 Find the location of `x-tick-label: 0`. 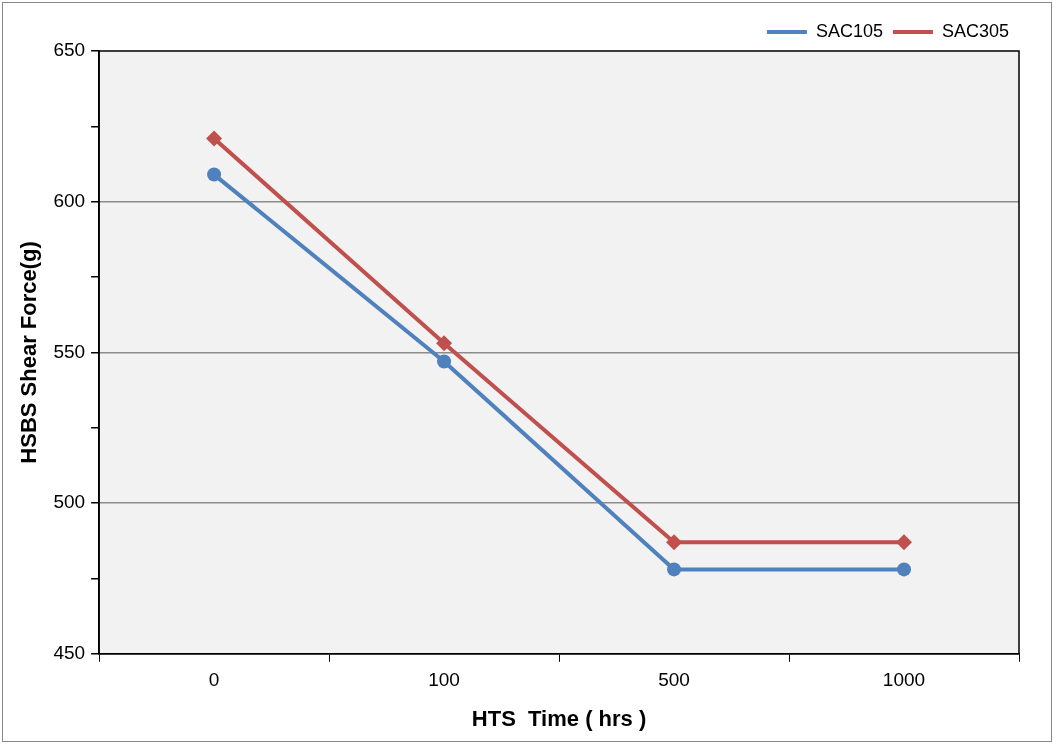

x-tick-label: 0 is located at coordinates (214, 680).